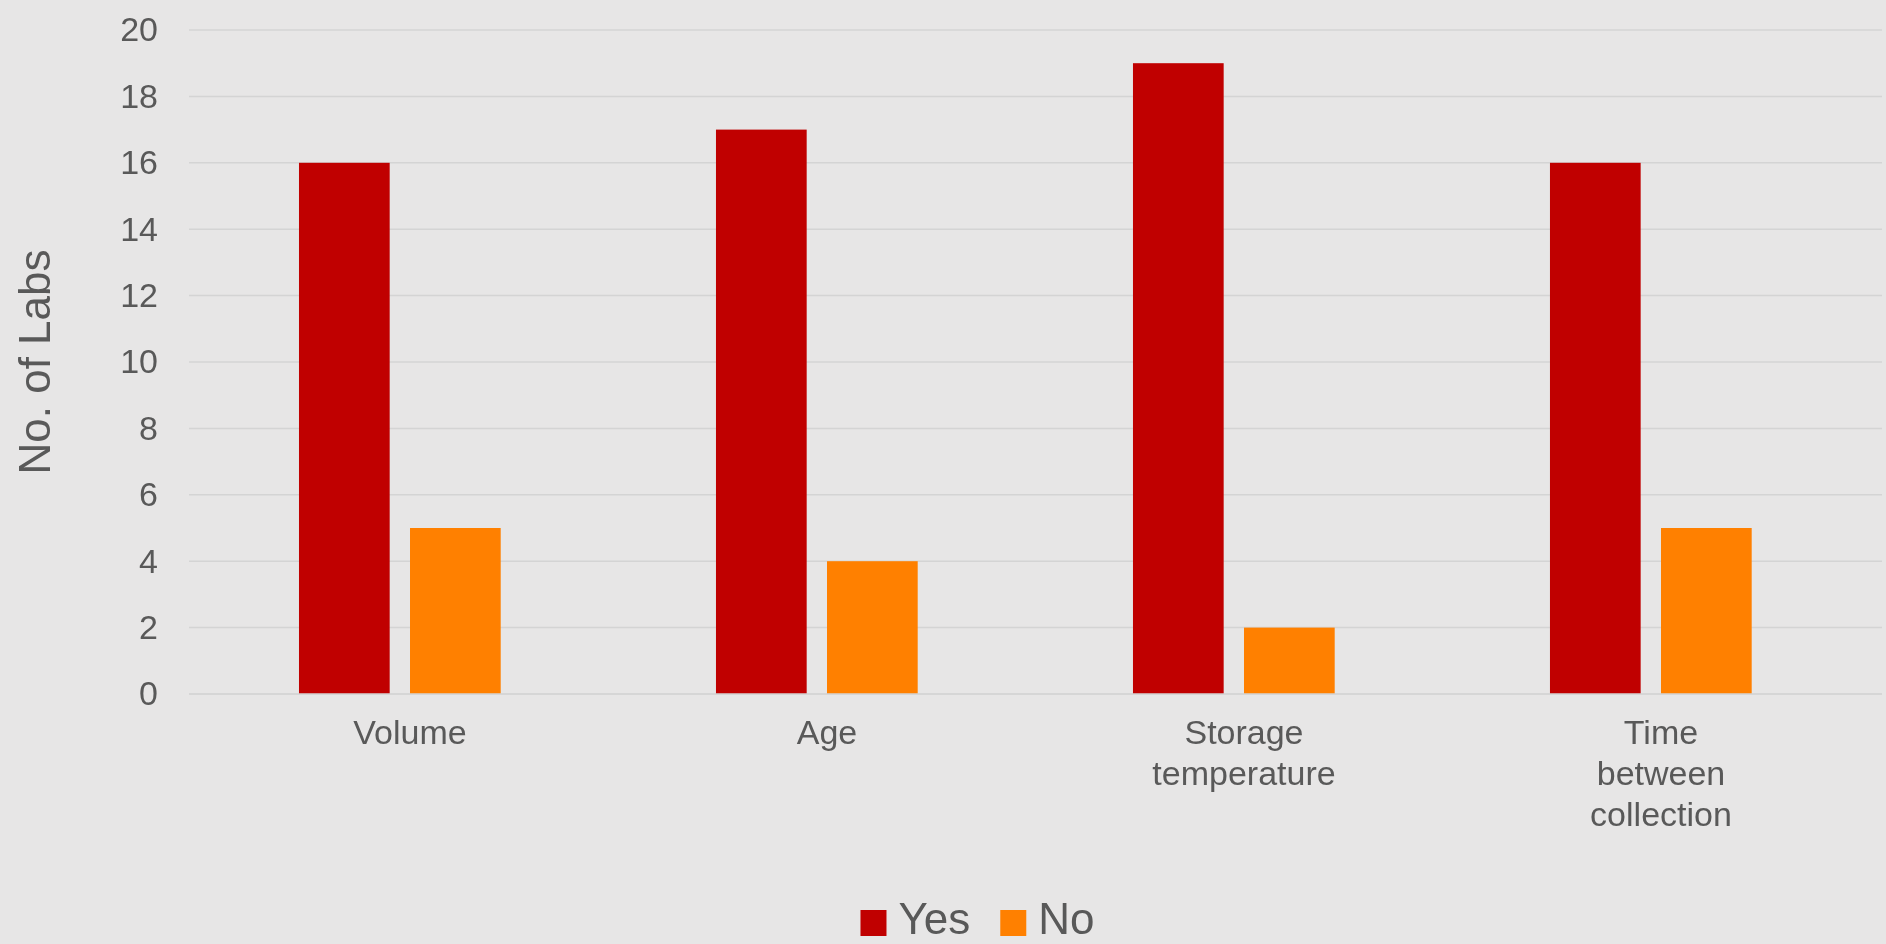 This screenshot has width=1886, height=944. Describe the element at coordinates (827, 732) in the screenshot. I see `x-tick-label: Age` at that location.